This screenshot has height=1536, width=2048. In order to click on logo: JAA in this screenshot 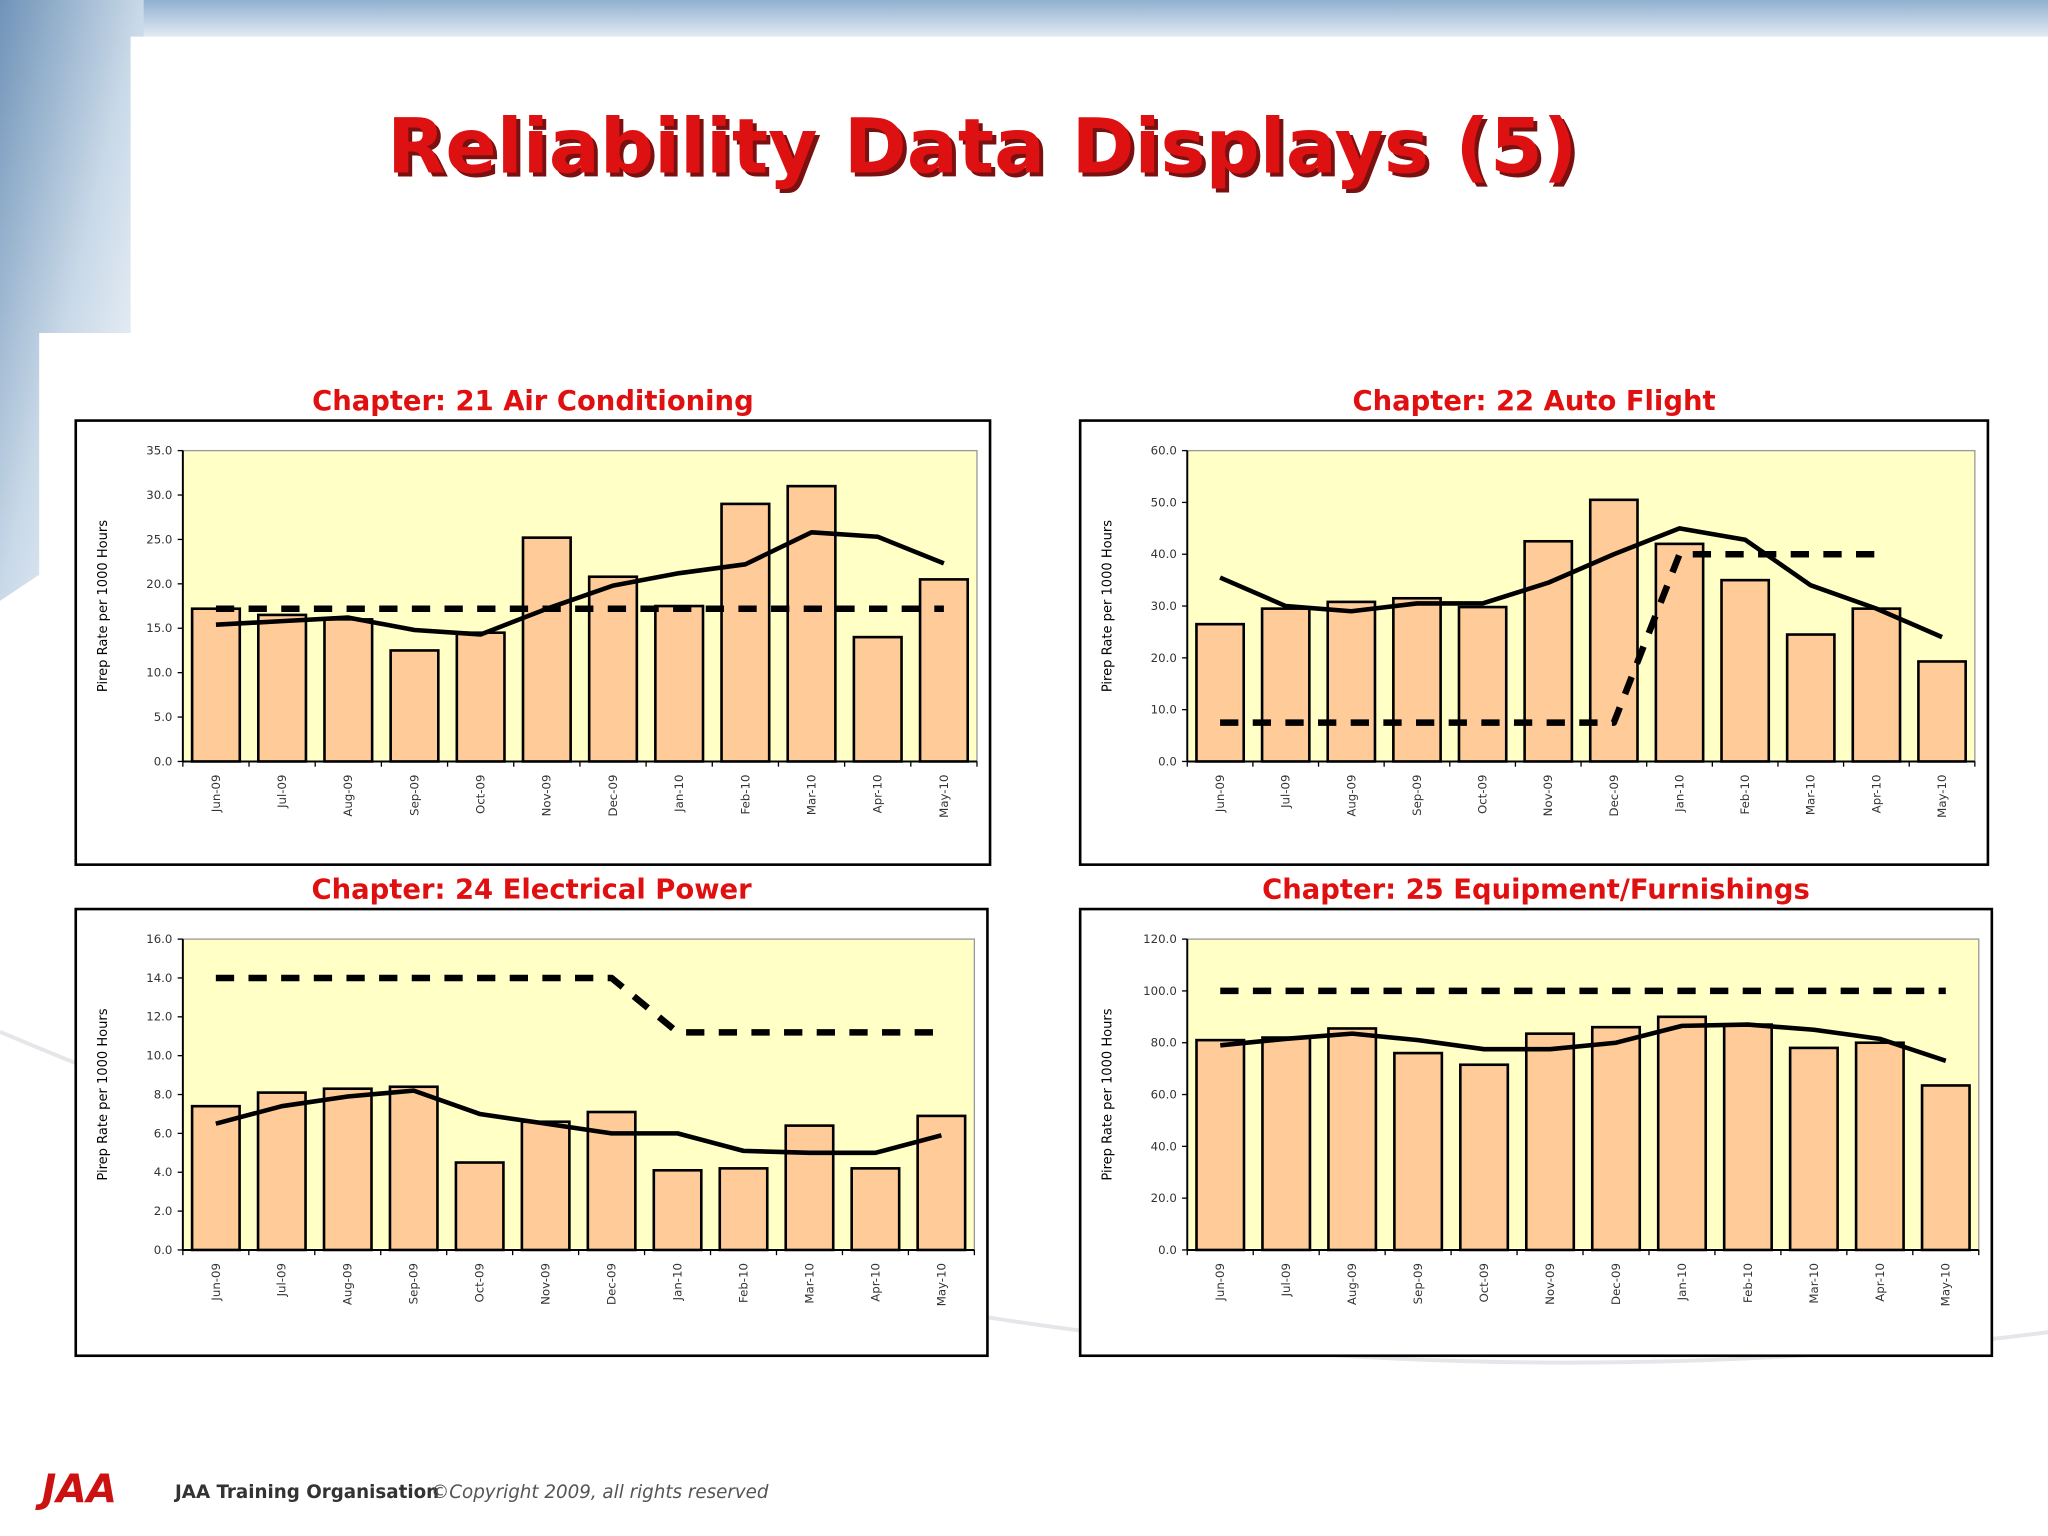, I will do `click(76, 1489)`.